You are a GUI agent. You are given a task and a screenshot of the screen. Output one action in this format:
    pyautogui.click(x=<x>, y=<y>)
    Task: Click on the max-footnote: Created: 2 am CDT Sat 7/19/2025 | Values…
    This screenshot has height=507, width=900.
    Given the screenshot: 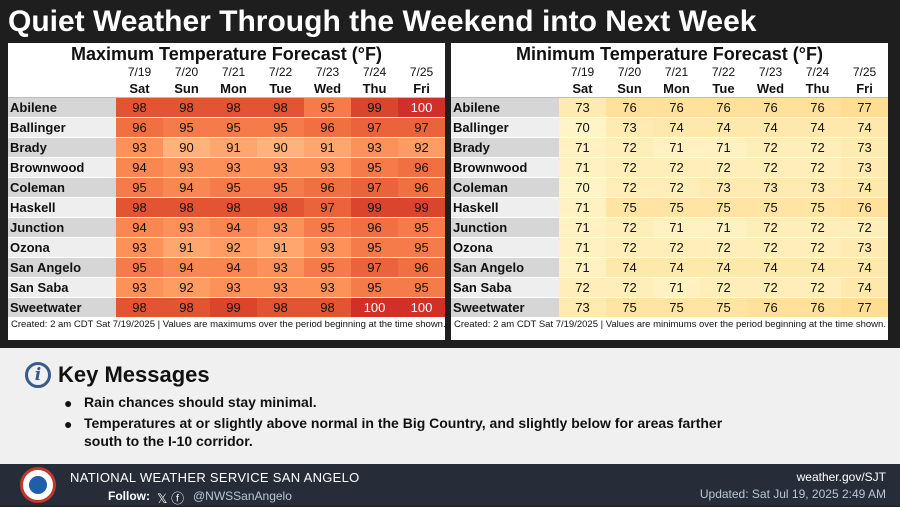 What is the action you would take?
    pyautogui.click(x=228, y=324)
    